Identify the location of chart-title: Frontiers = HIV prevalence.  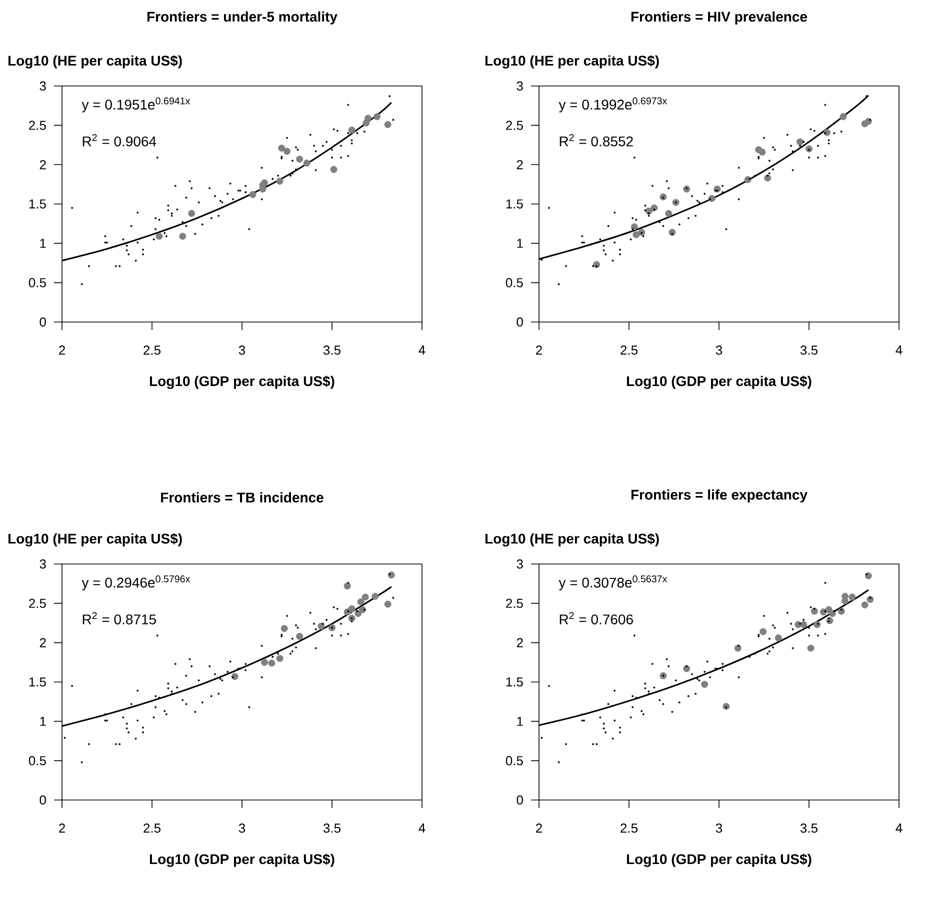
(719, 17).